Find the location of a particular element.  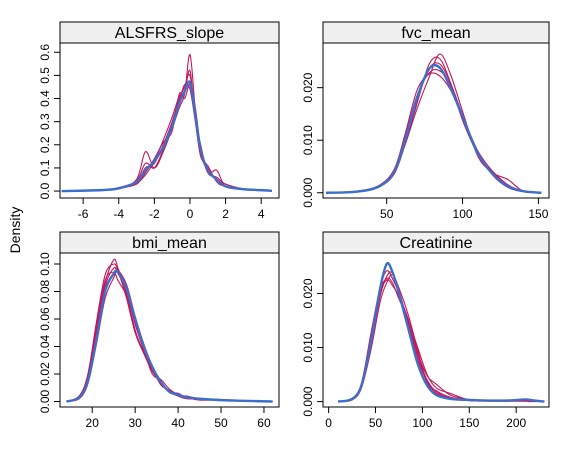

y-tick-label: 0.6 is located at coordinates (45, 52).